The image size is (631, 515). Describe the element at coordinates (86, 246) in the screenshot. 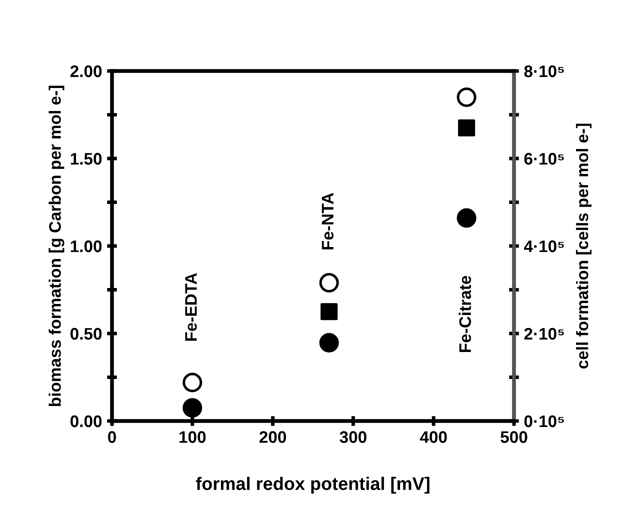

I see `y-tick-label: 1.00` at that location.